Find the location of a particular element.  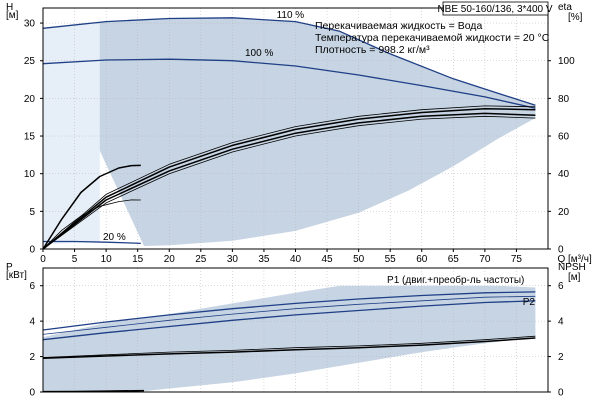

y-tick-label: 20 is located at coordinates (30, 99).